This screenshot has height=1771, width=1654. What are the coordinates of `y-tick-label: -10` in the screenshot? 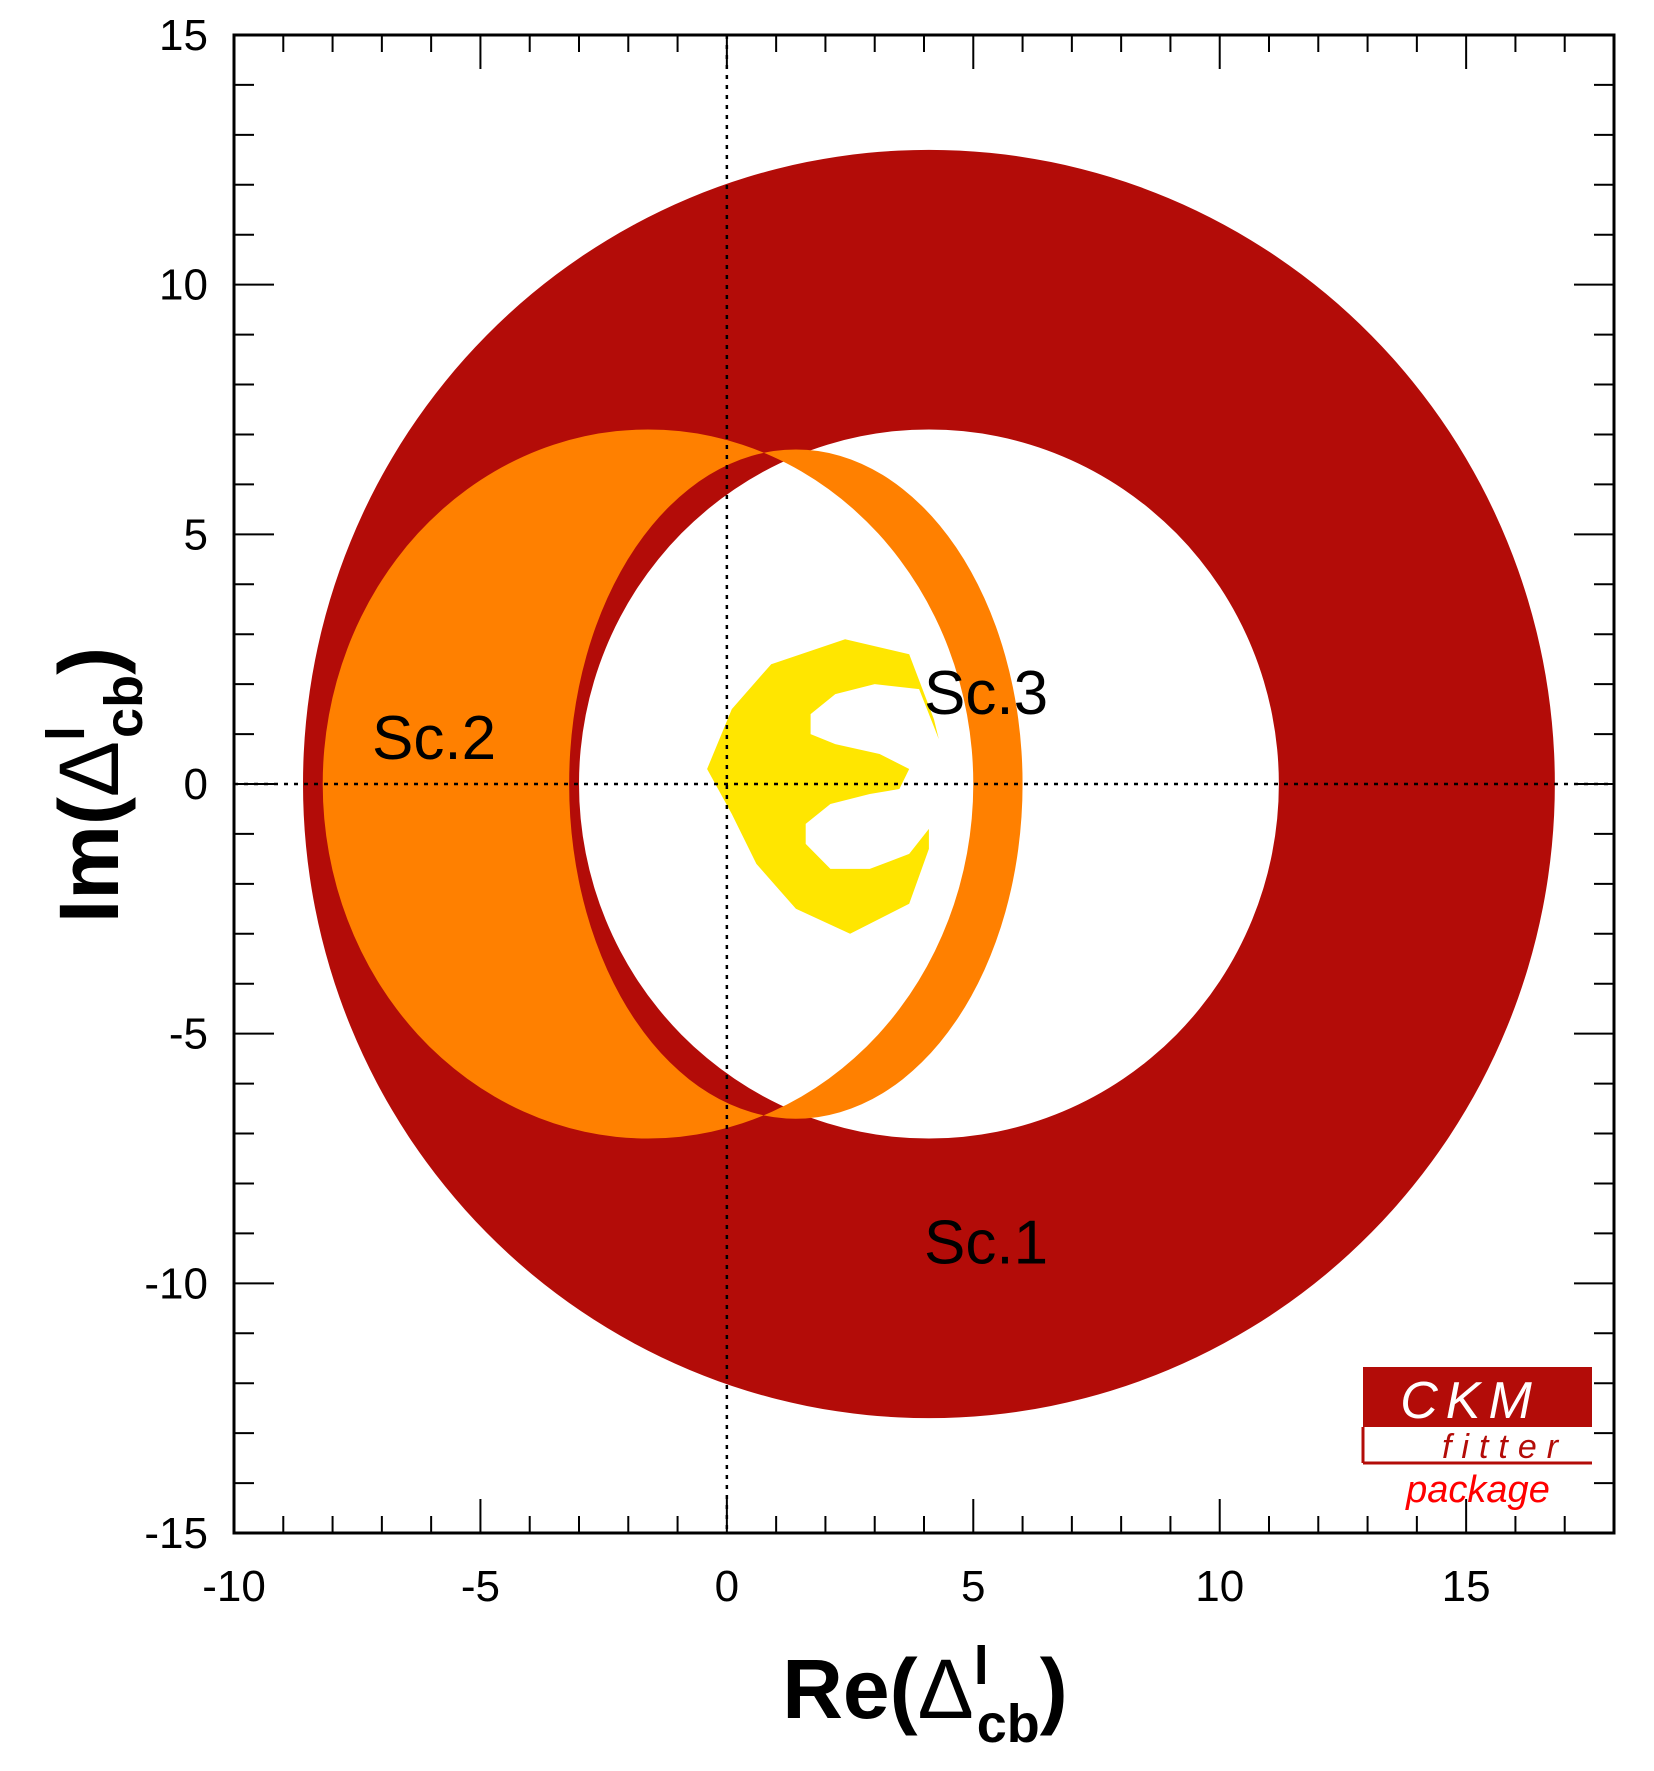 It's located at (176, 1283).